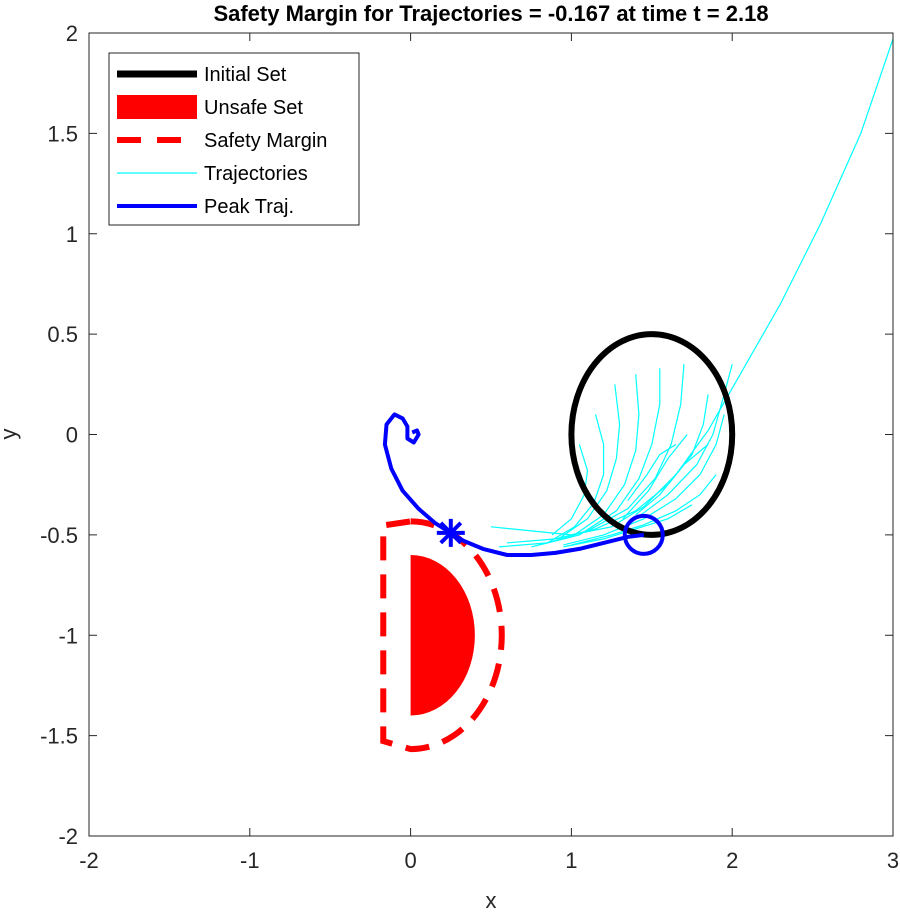 The height and width of the screenshot is (913, 900). What do you see at coordinates (59, 736) in the screenshot?
I see `y-tick-label: -1.5` at bounding box center [59, 736].